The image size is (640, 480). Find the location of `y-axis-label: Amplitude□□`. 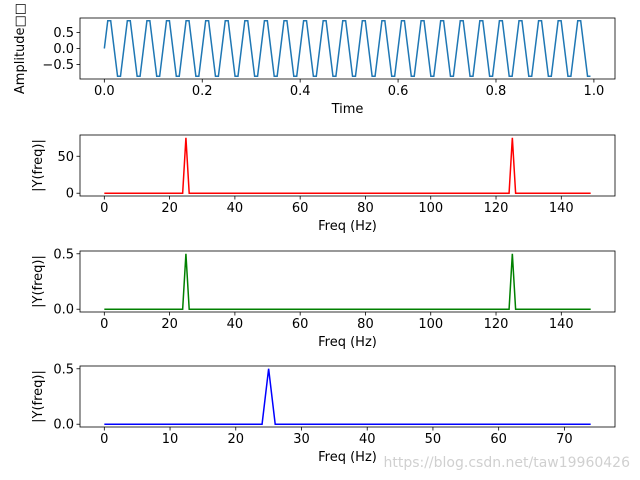

y-axis-label: Amplitude□□ is located at coordinates (20, 48).